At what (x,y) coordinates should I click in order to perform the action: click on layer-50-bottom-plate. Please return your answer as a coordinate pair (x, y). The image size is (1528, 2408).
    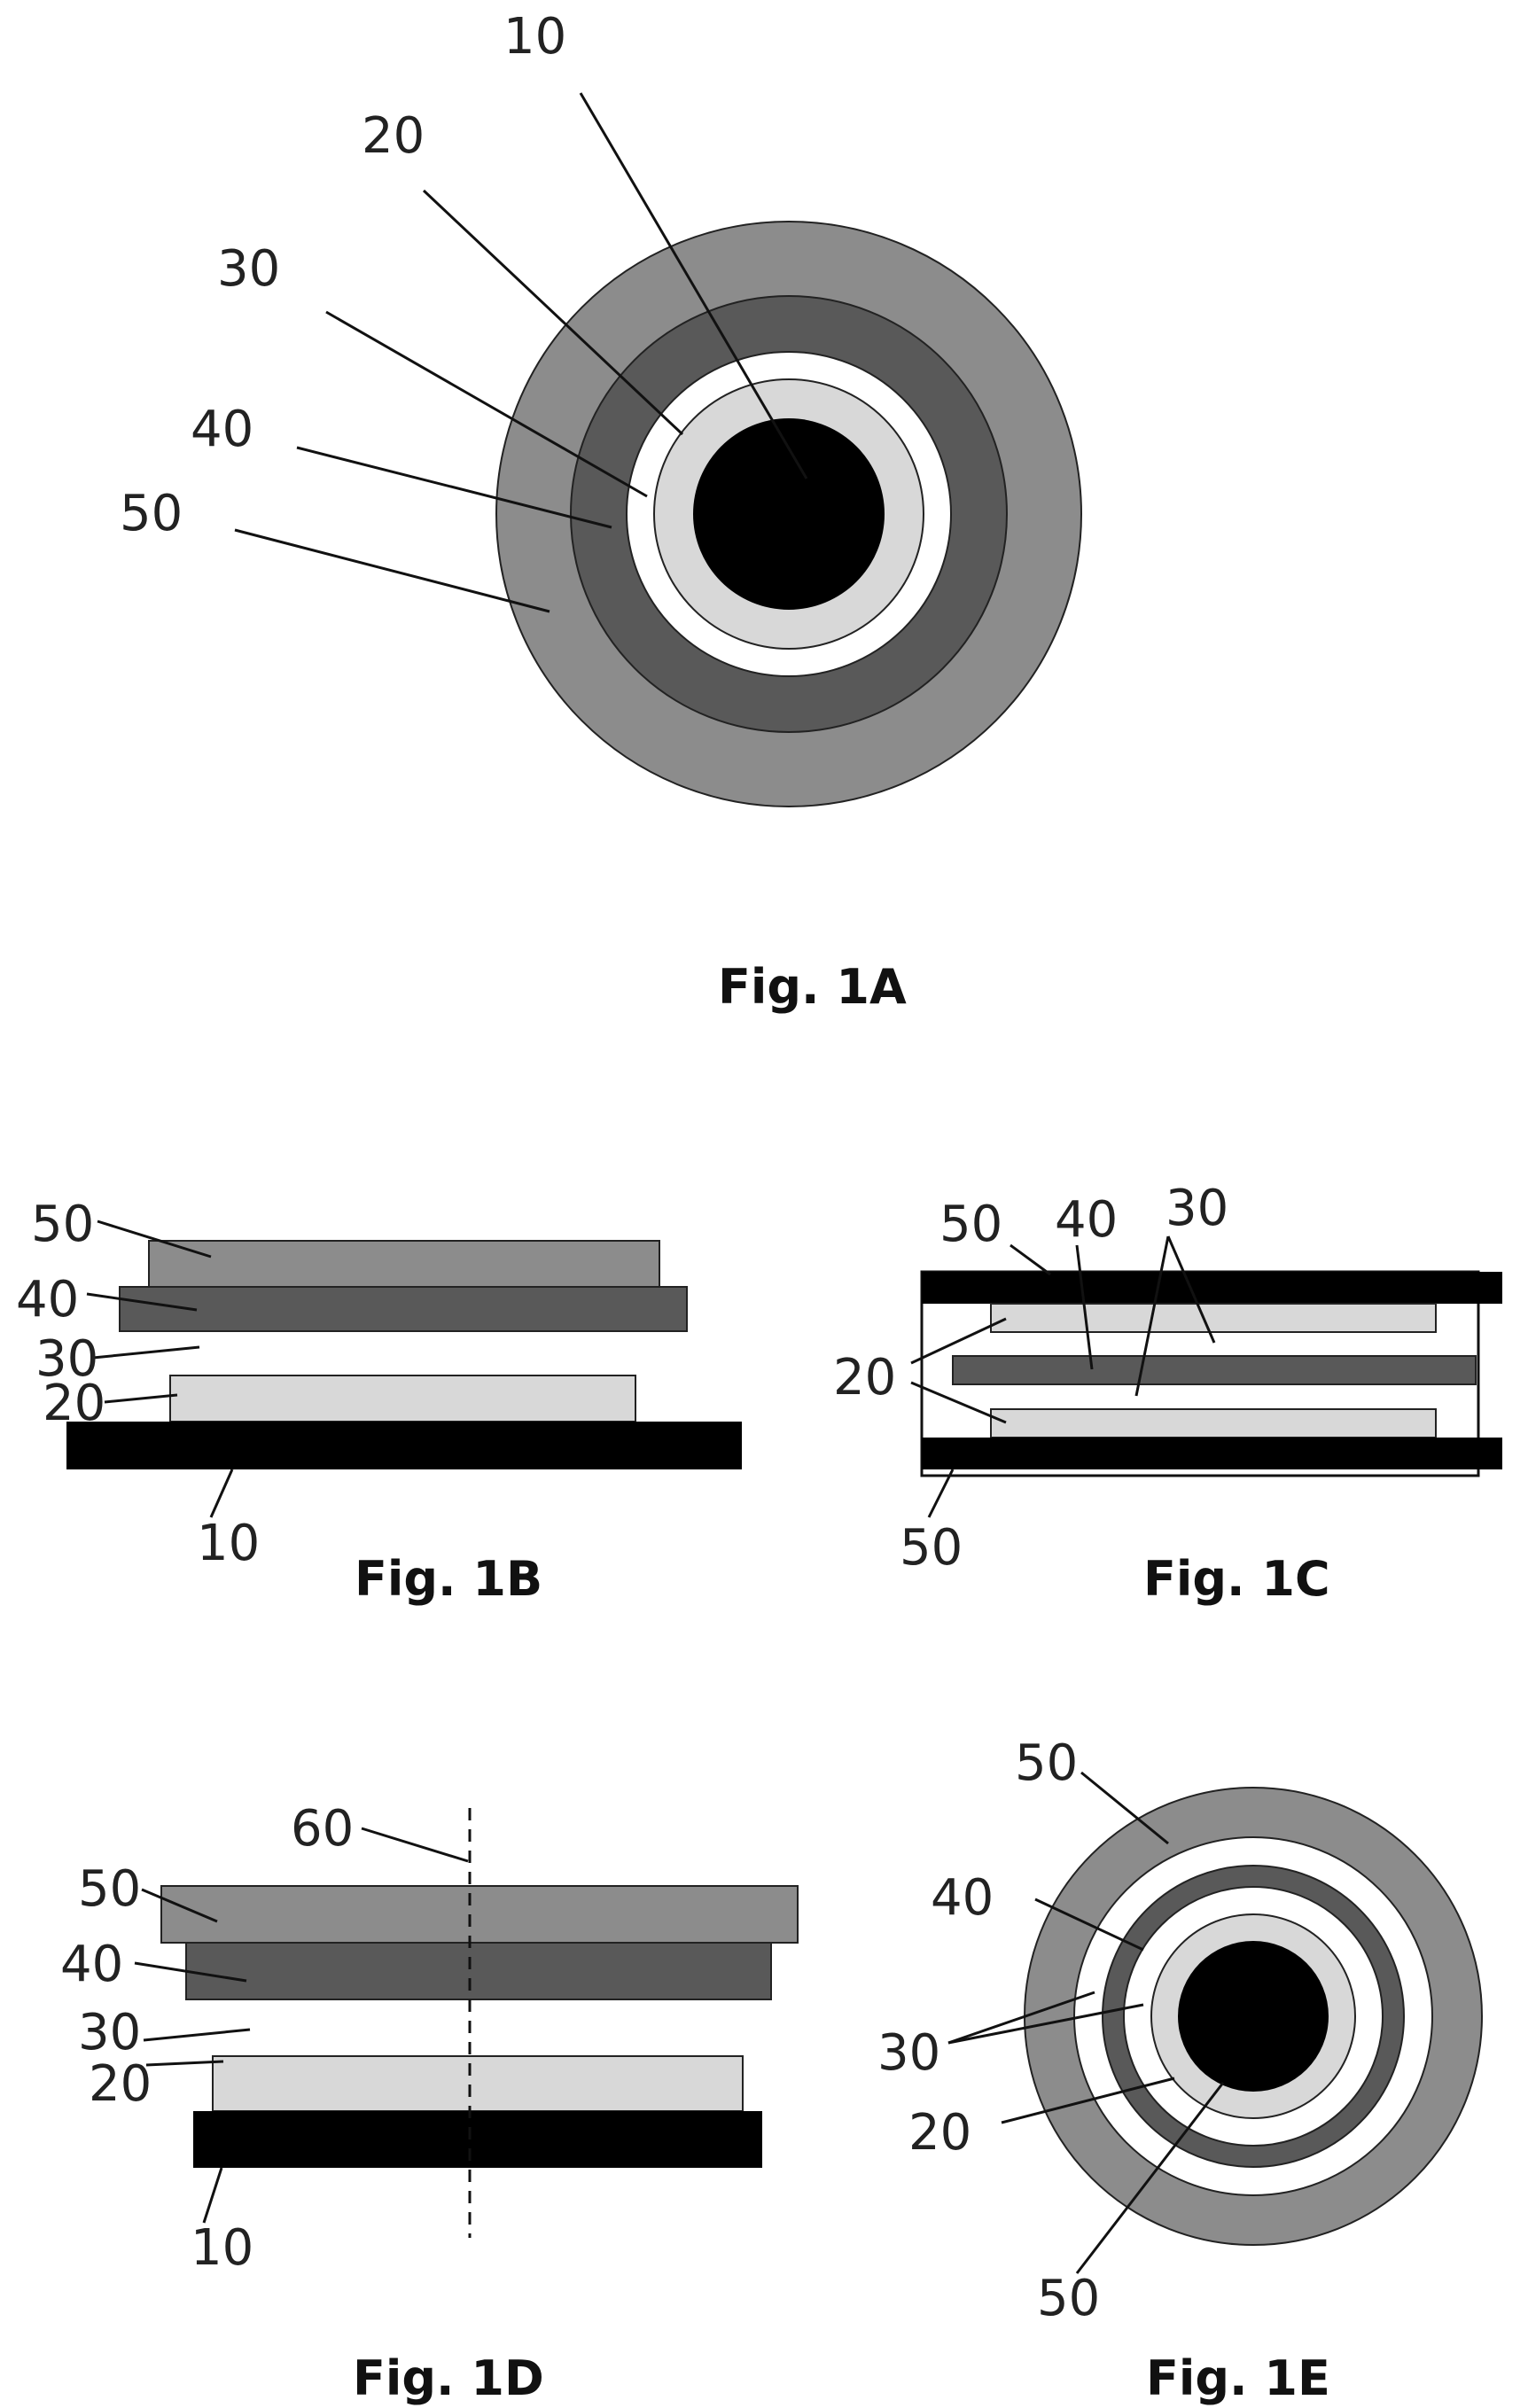
    Looking at the image, I should click on (1212, 1453).